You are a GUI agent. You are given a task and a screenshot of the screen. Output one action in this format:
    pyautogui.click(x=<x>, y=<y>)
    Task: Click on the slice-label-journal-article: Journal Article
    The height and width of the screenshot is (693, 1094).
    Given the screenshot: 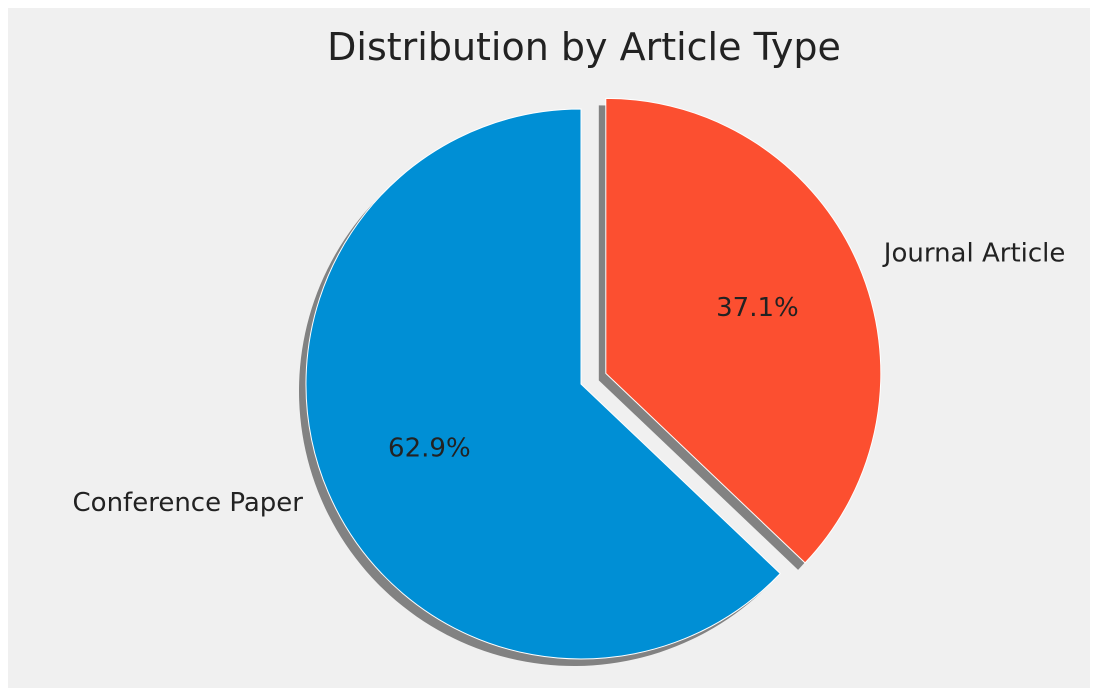 What is the action you would take?
    pyautogui.click(x=974, y=254)
    